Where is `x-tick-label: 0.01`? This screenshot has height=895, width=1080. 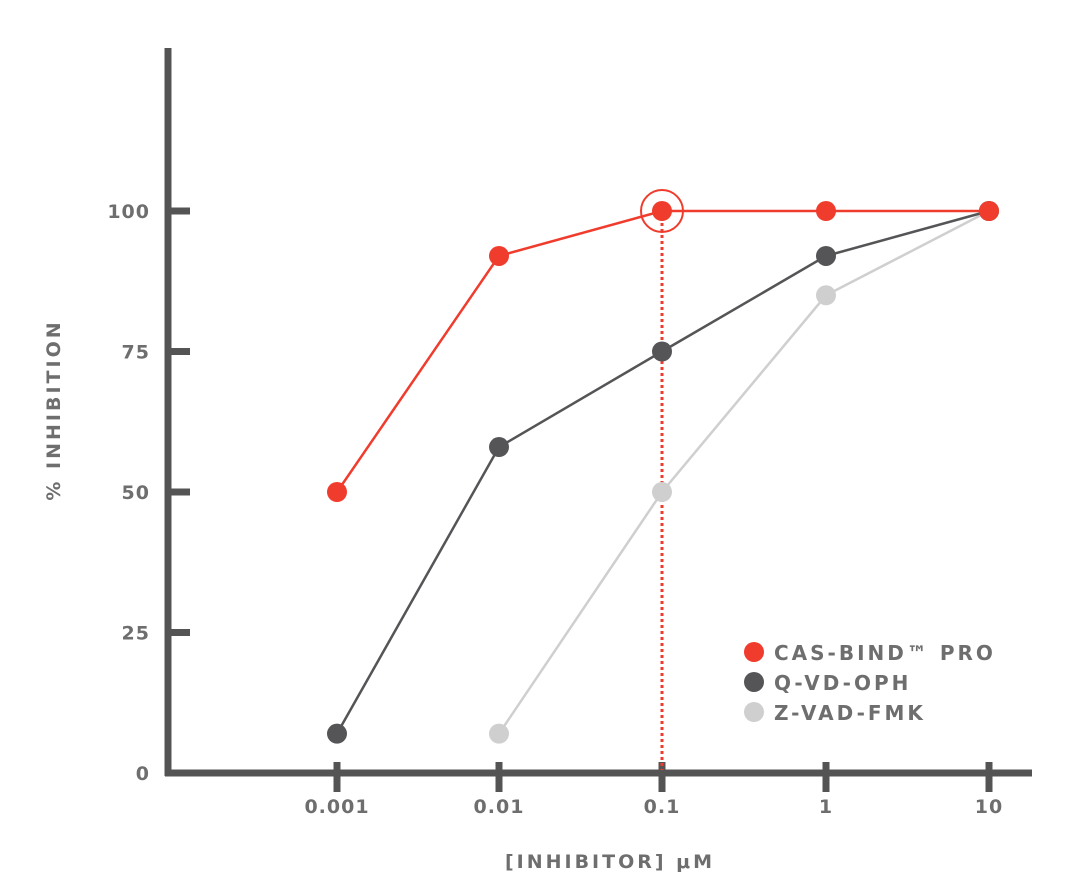 x-tick-label: 0.01 is located at coordinates (499, 807).